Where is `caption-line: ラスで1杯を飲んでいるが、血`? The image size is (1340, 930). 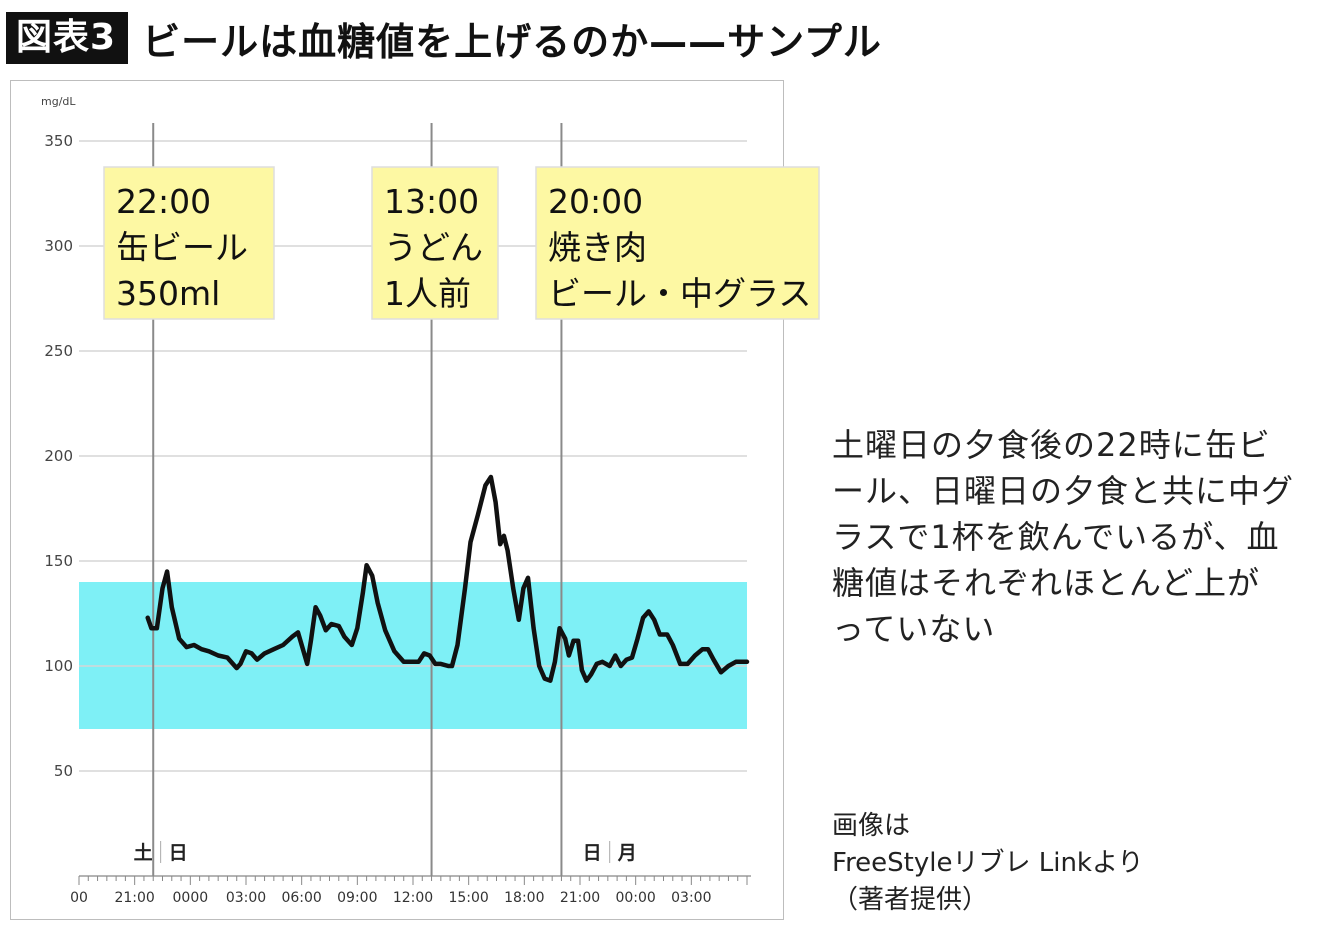 caption-line: ラスで1杯を飲んでいるが、血 is located at coordinates (1056, 537).